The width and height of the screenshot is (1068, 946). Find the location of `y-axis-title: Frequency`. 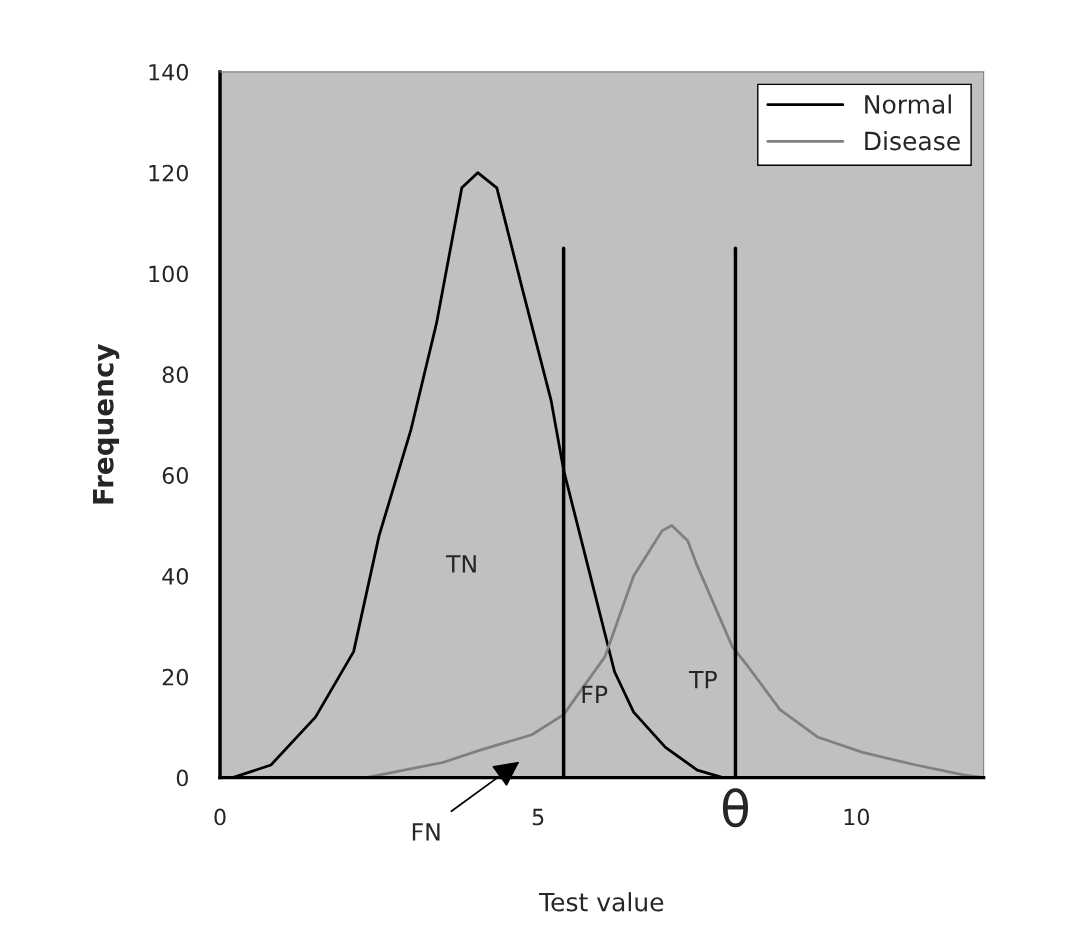

y-axis-title: Frequency is located at coordinates (106, 423).